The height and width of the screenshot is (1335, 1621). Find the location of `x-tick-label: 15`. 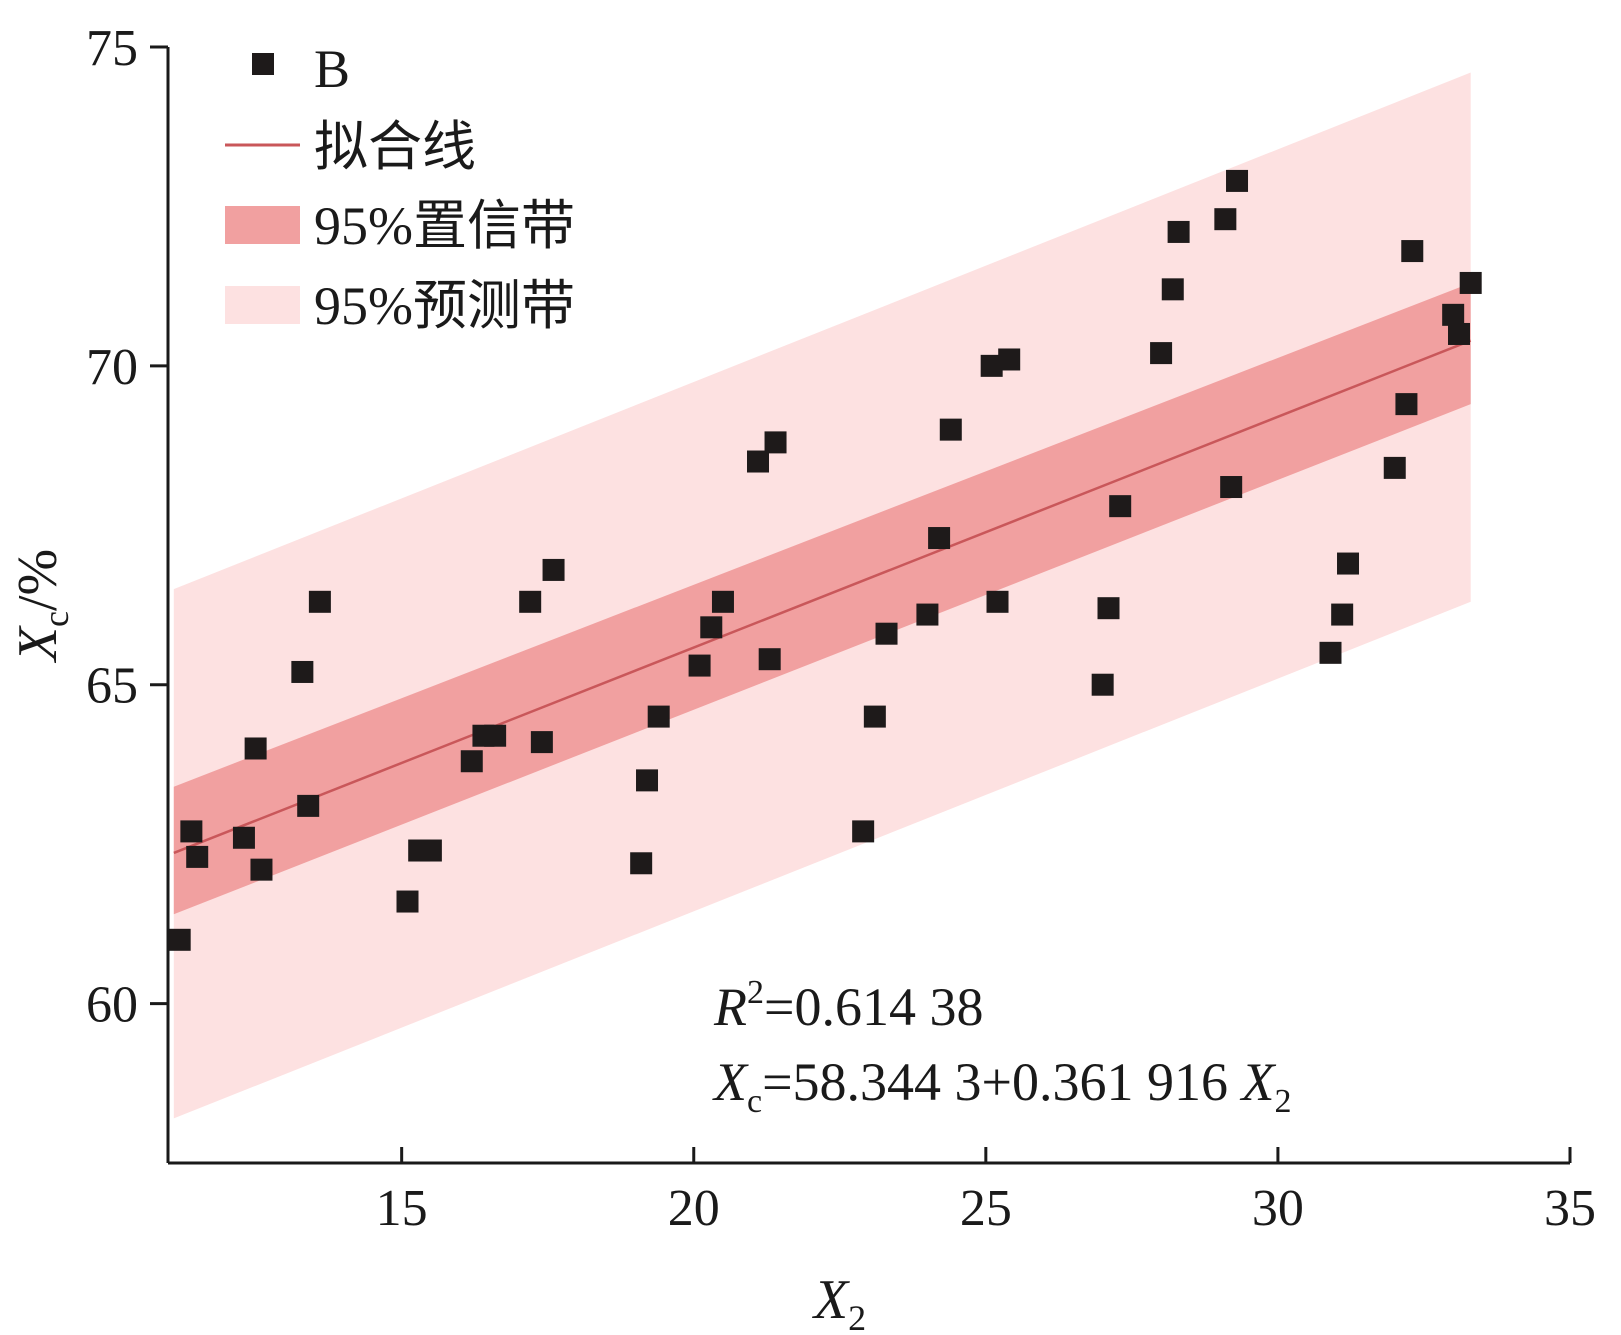

x-tick-label: 15 is located at coordinates (402, 1208).